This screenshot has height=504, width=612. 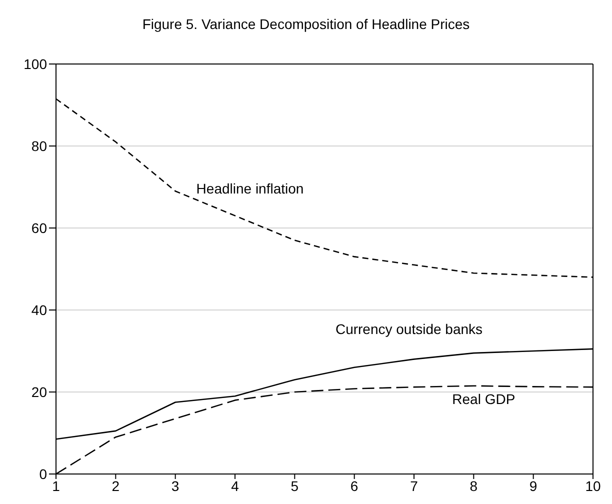 What do you see at coordinates (593, 486) in the screenshot?
I see `x-tick-label: 10` at bounding box center [593, 486].